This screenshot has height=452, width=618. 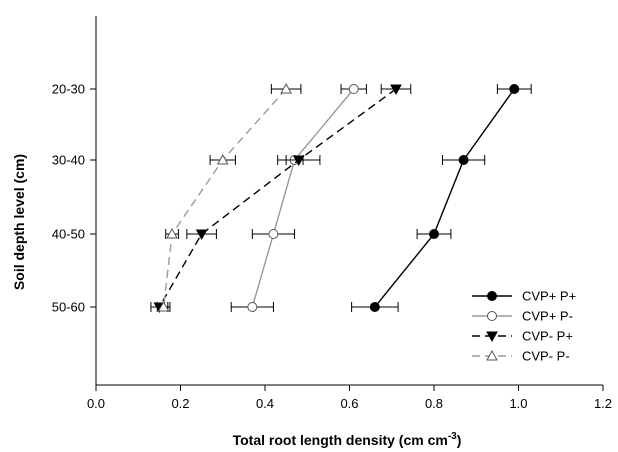 What do you see at coordinates (459, 440) in the screenshot?
I see `x-axis-title-suffix: )` at bounding box center [459, 440].